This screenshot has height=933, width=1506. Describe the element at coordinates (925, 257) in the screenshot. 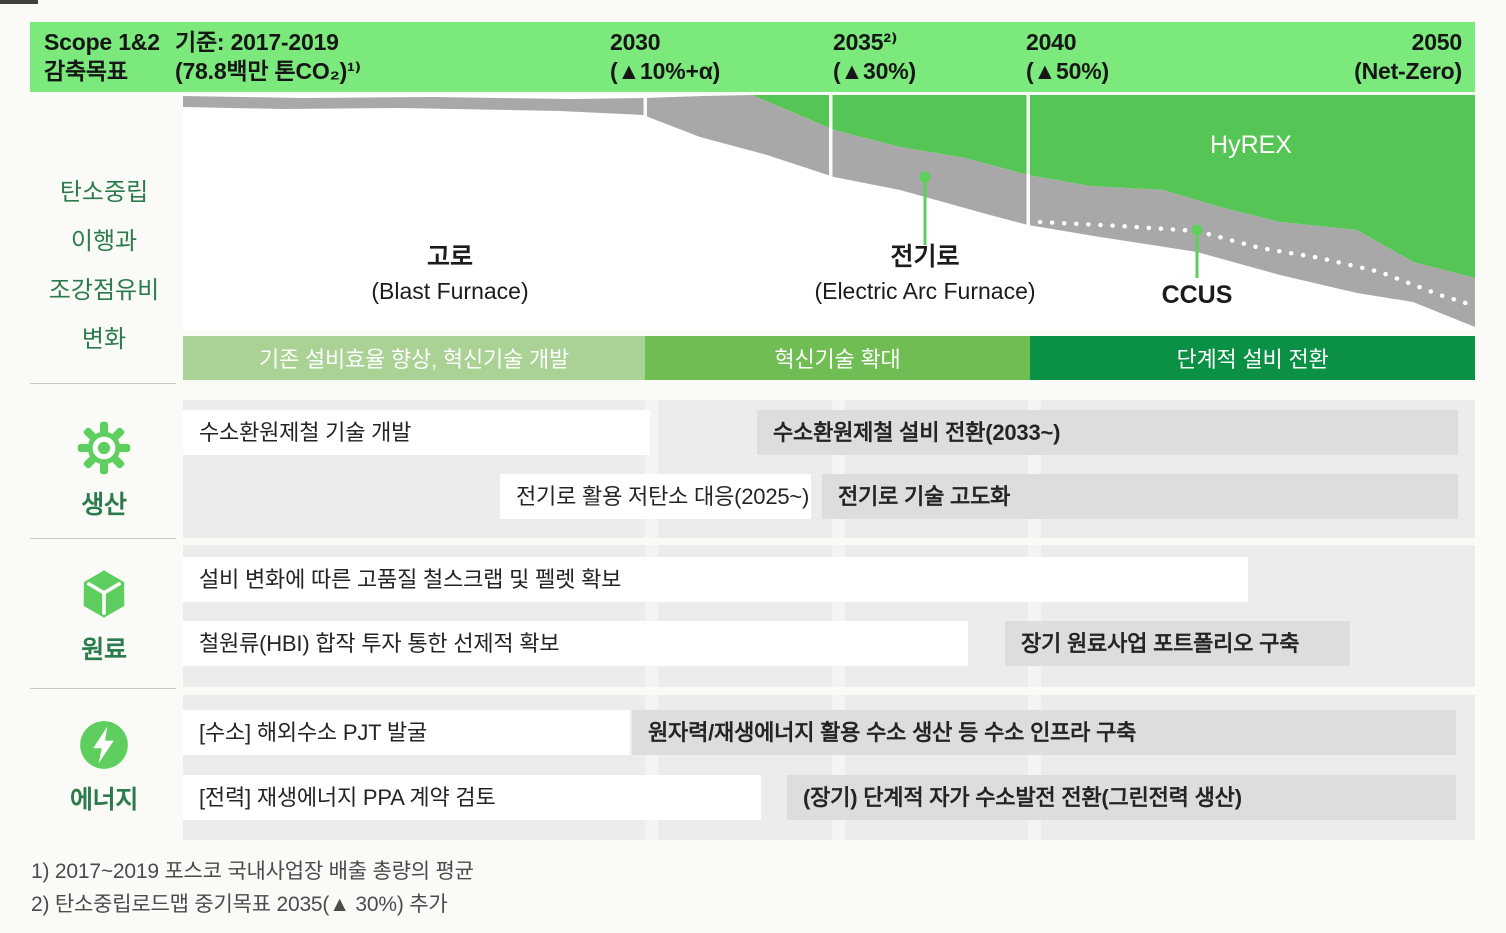

I see `eaf-ko: 전기로` at that location.